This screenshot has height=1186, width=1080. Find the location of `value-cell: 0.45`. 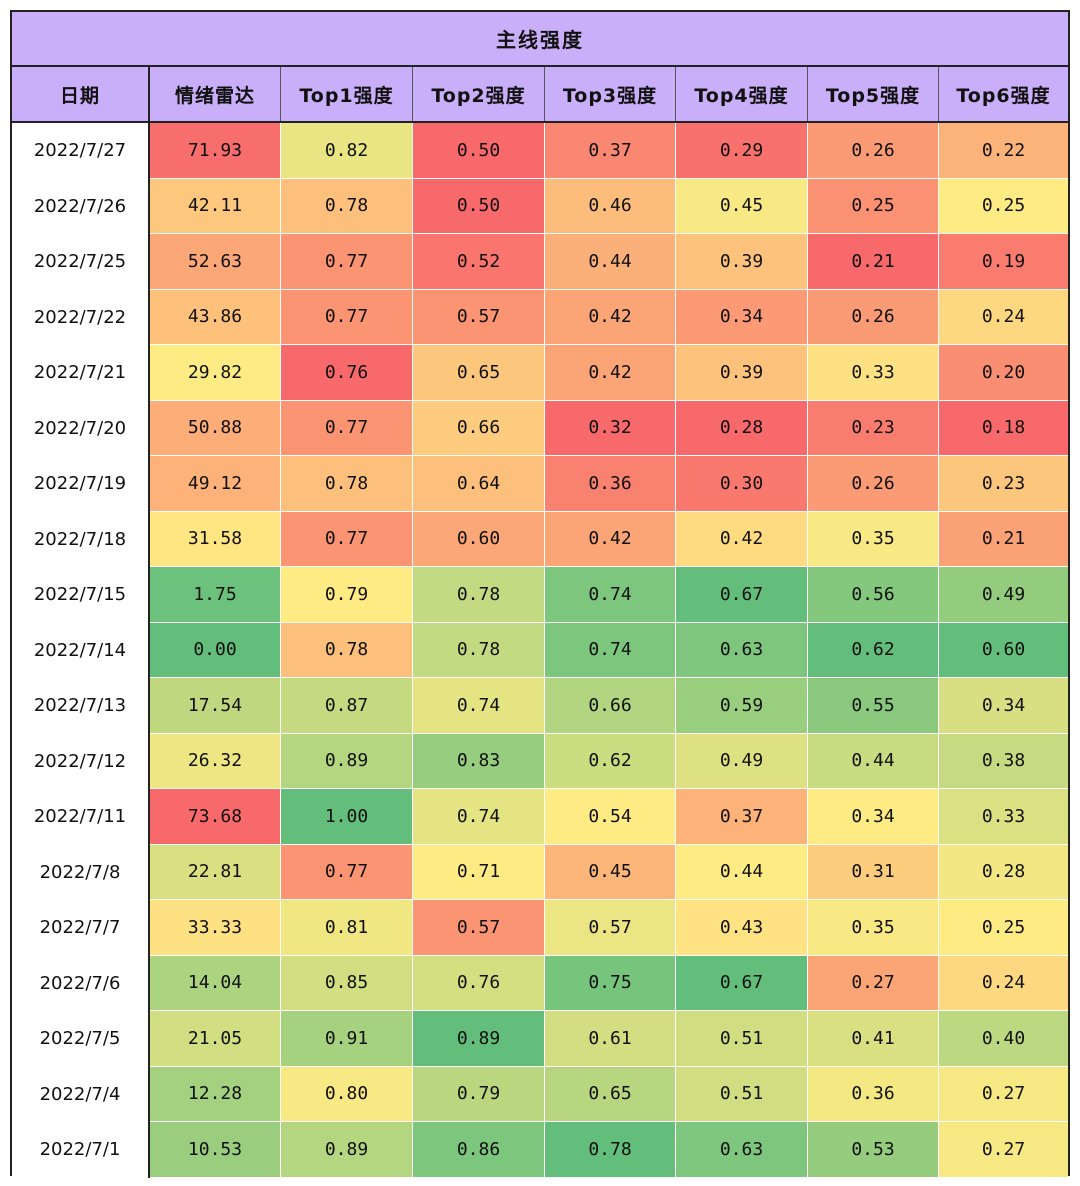

value-cell: 0.45 is located at coordinates (742, 206).